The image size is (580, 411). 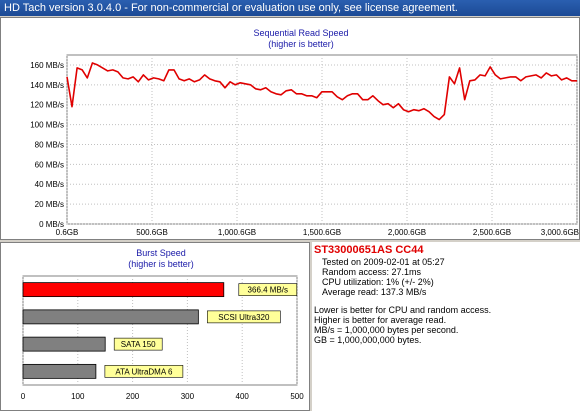 I want to click on read-y-tick-label: 140 MB/s, so click(x=47, y=85).